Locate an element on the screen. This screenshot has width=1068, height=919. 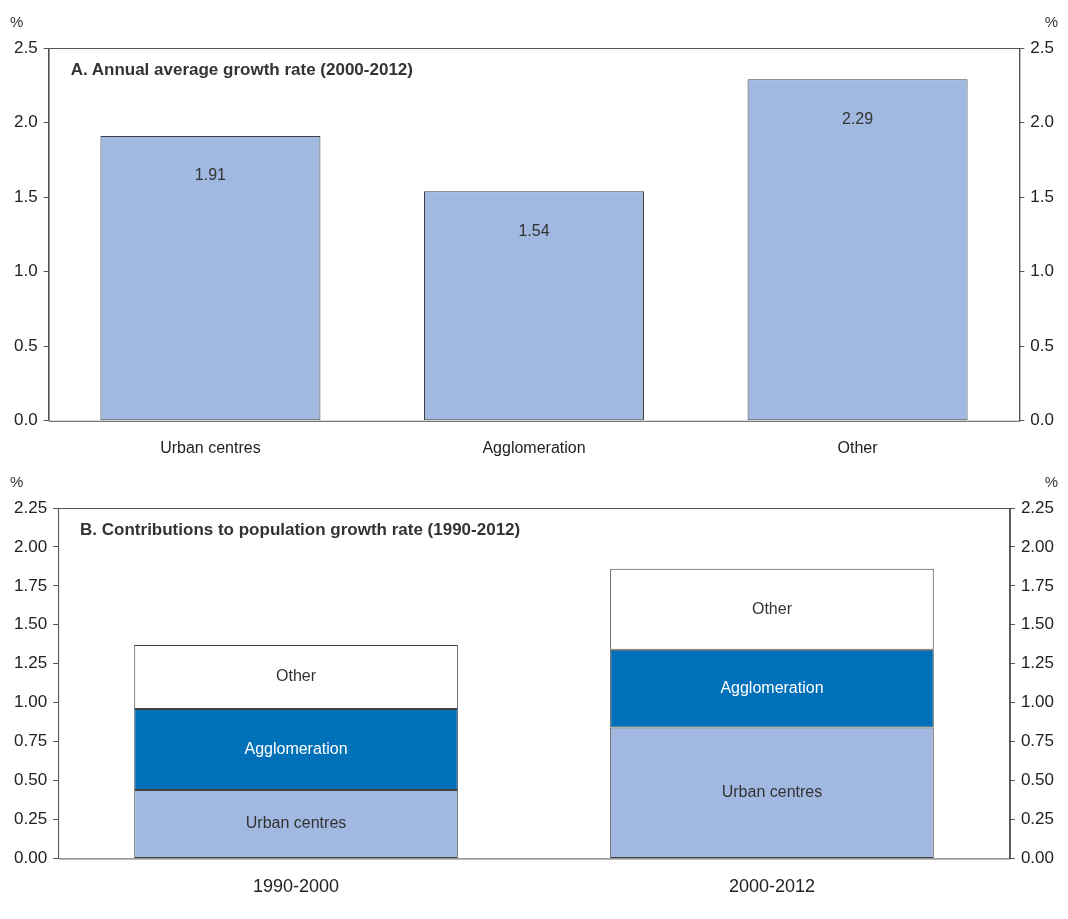
text: Agglomeration is located at coordinates (296, 748).